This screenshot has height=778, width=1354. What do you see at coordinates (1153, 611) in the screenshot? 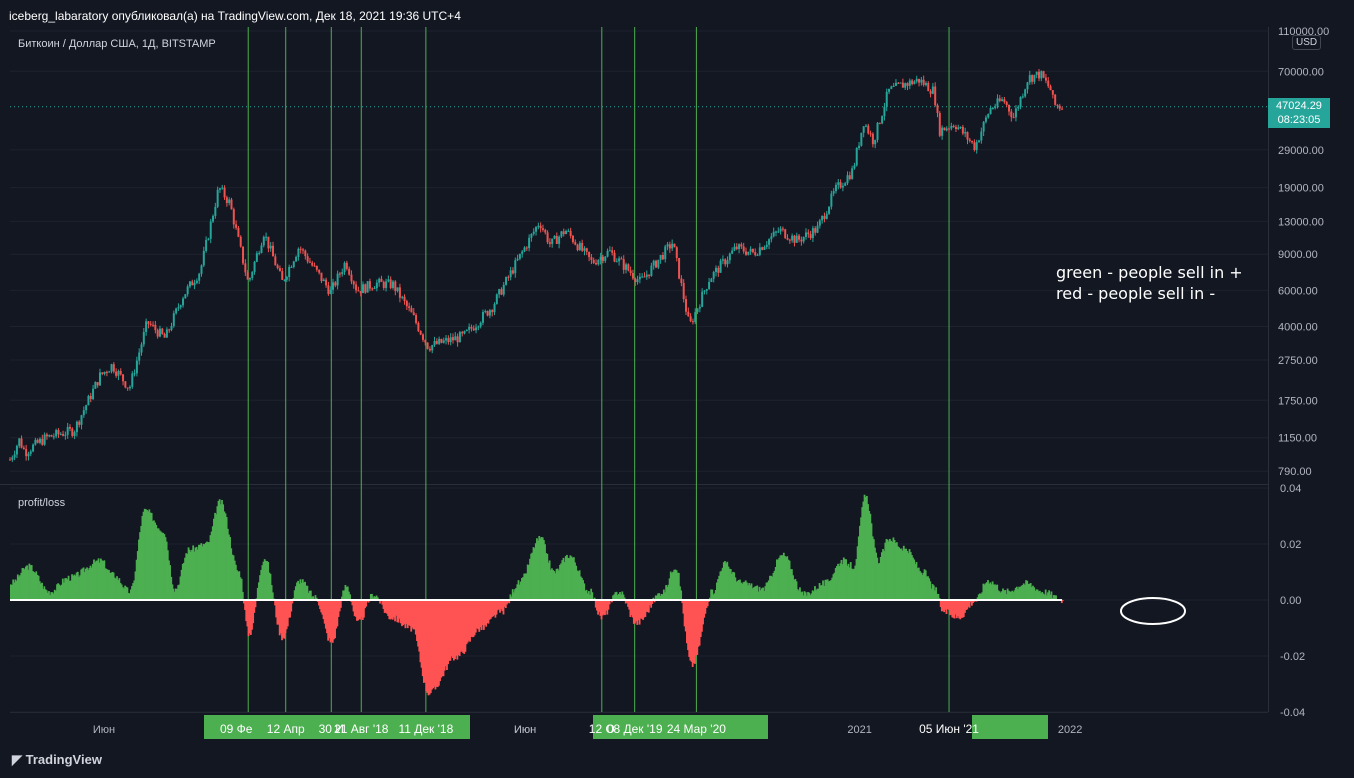
I see `circle-annotation` at bounding box center [1153, 611].